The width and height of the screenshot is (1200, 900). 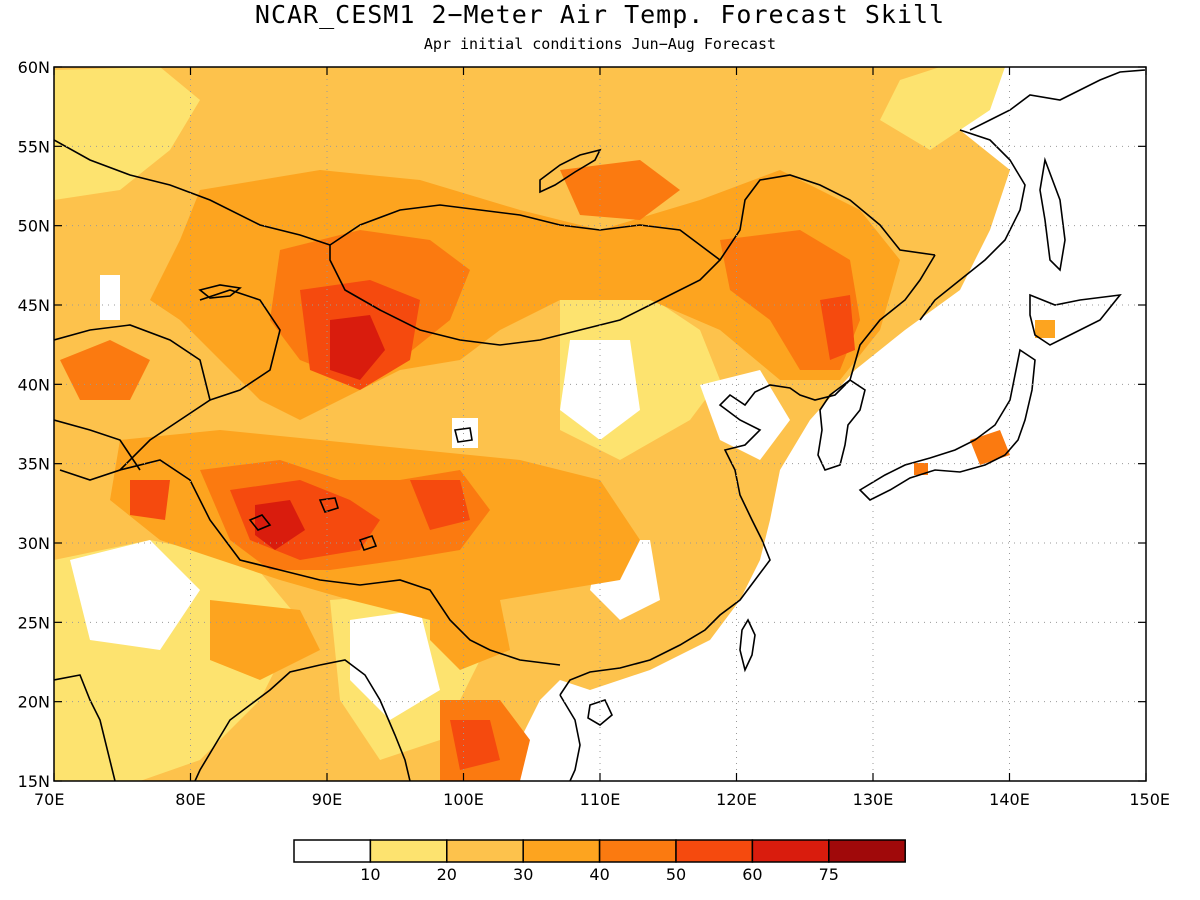 I want to click on hainan, so click(x=600, y=712).